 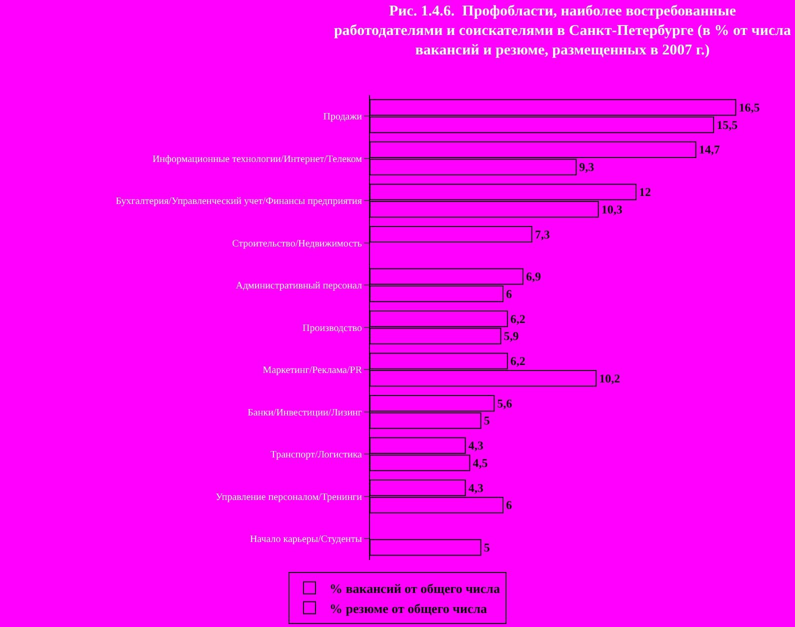 What do you see at coordinates (480, 463) in the screenshot?
I see `data-label: 4,5` at bounding box center [480, 463].